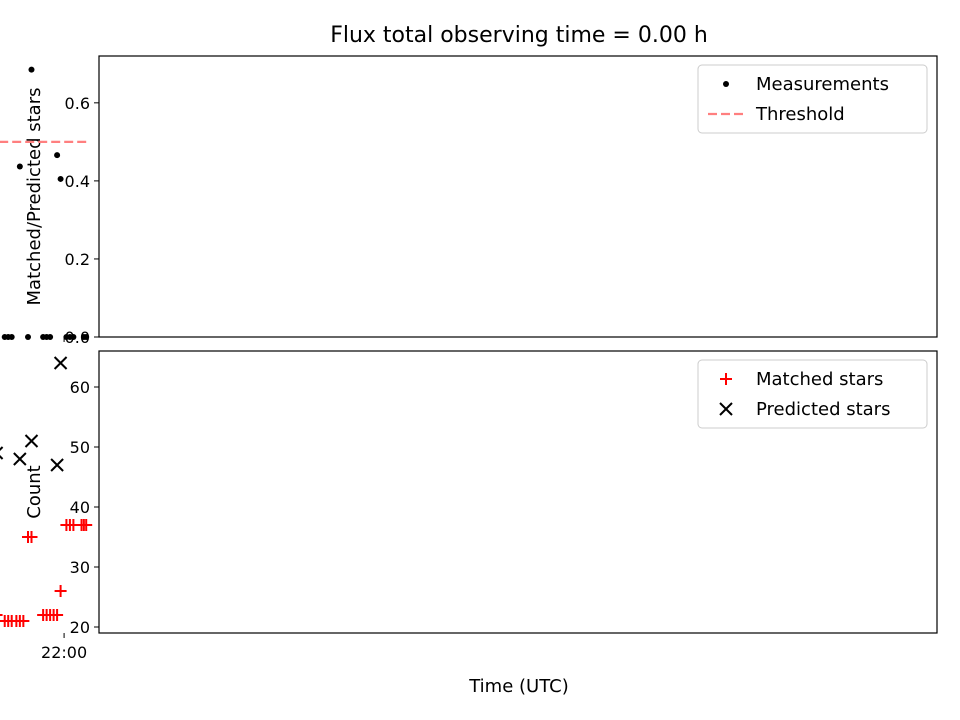 The height and width of the screenshot is (720, 960). Describe the element at coordinates (45, 203) in the screenshot. I see `series-measurements` at that location.